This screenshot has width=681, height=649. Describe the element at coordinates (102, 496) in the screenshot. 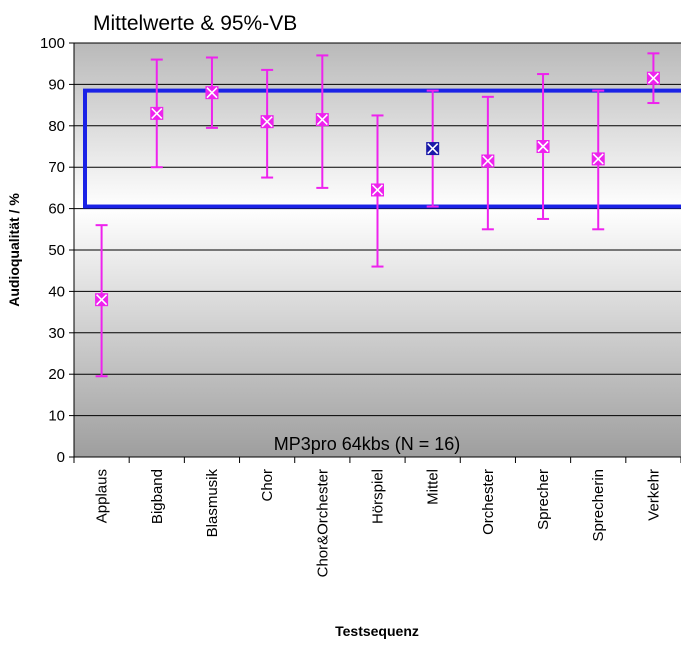

I see `x-tick-label: Applaus` at that location.